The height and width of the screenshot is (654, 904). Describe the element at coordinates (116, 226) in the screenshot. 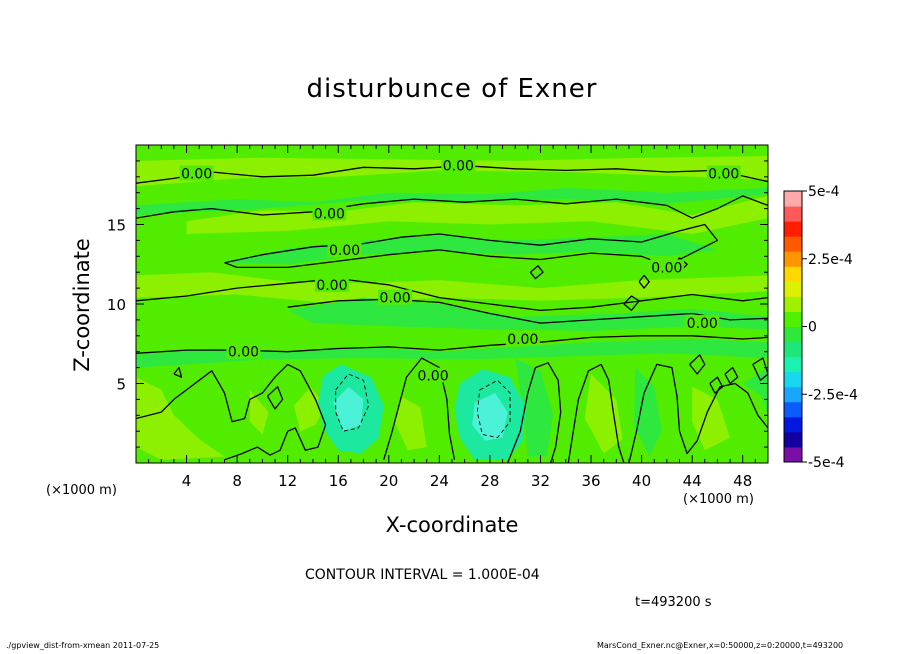

I see `y-tick-label: 15` at that location.